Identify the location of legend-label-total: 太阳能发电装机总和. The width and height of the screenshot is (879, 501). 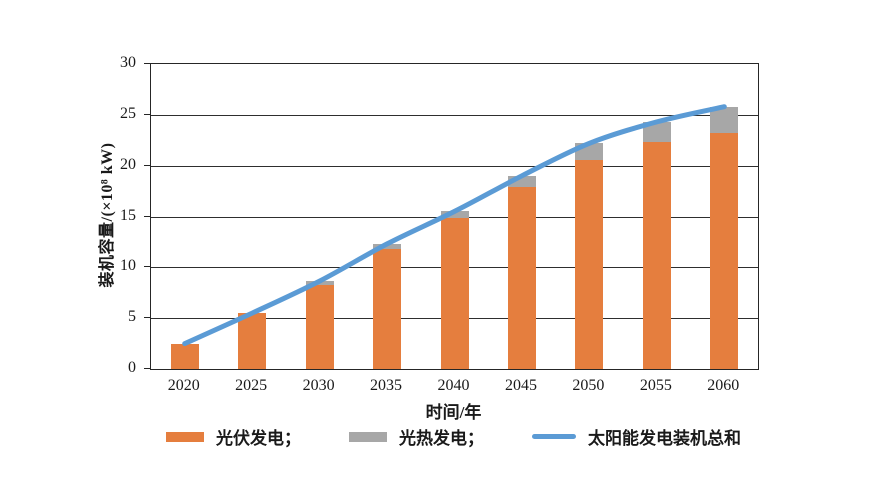
(664, 438).